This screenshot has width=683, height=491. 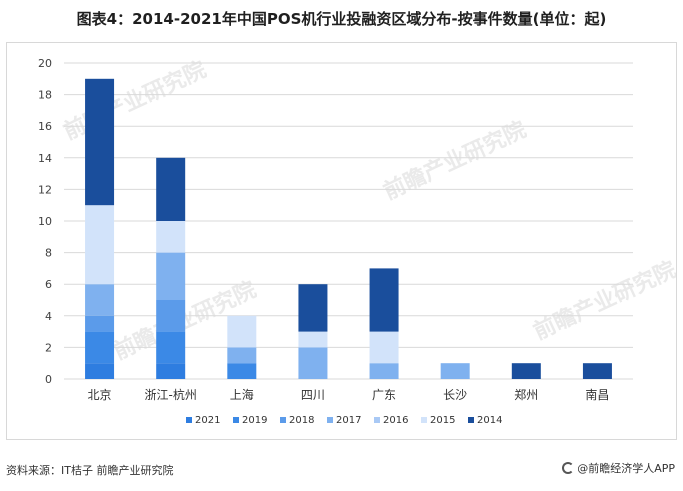 What do you see at coordinates (48, 316) in the screenshot?
I see `y-tick-label: 4` at bounding box center [48, 316].